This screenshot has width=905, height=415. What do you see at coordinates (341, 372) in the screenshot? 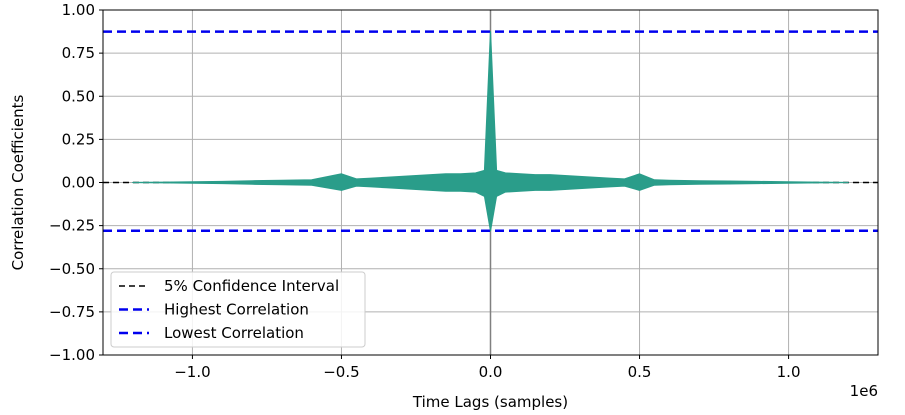
I see `x-tick-label: −0.5` at bounding box center [341, 372].